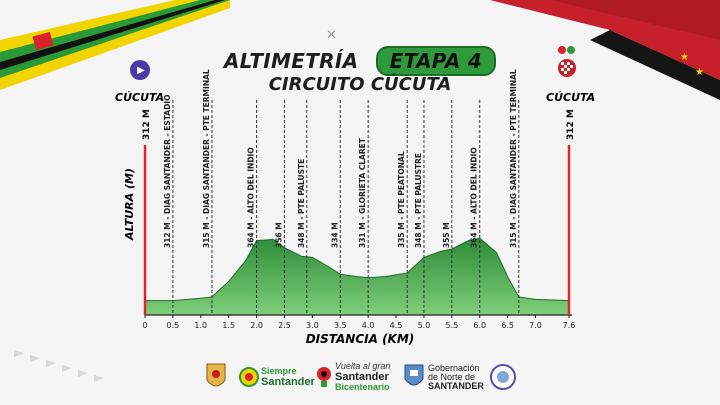 This screenshot has width=720, height=405. I want to click on finish-city-label: CÚCUTA, so click(570, 97).